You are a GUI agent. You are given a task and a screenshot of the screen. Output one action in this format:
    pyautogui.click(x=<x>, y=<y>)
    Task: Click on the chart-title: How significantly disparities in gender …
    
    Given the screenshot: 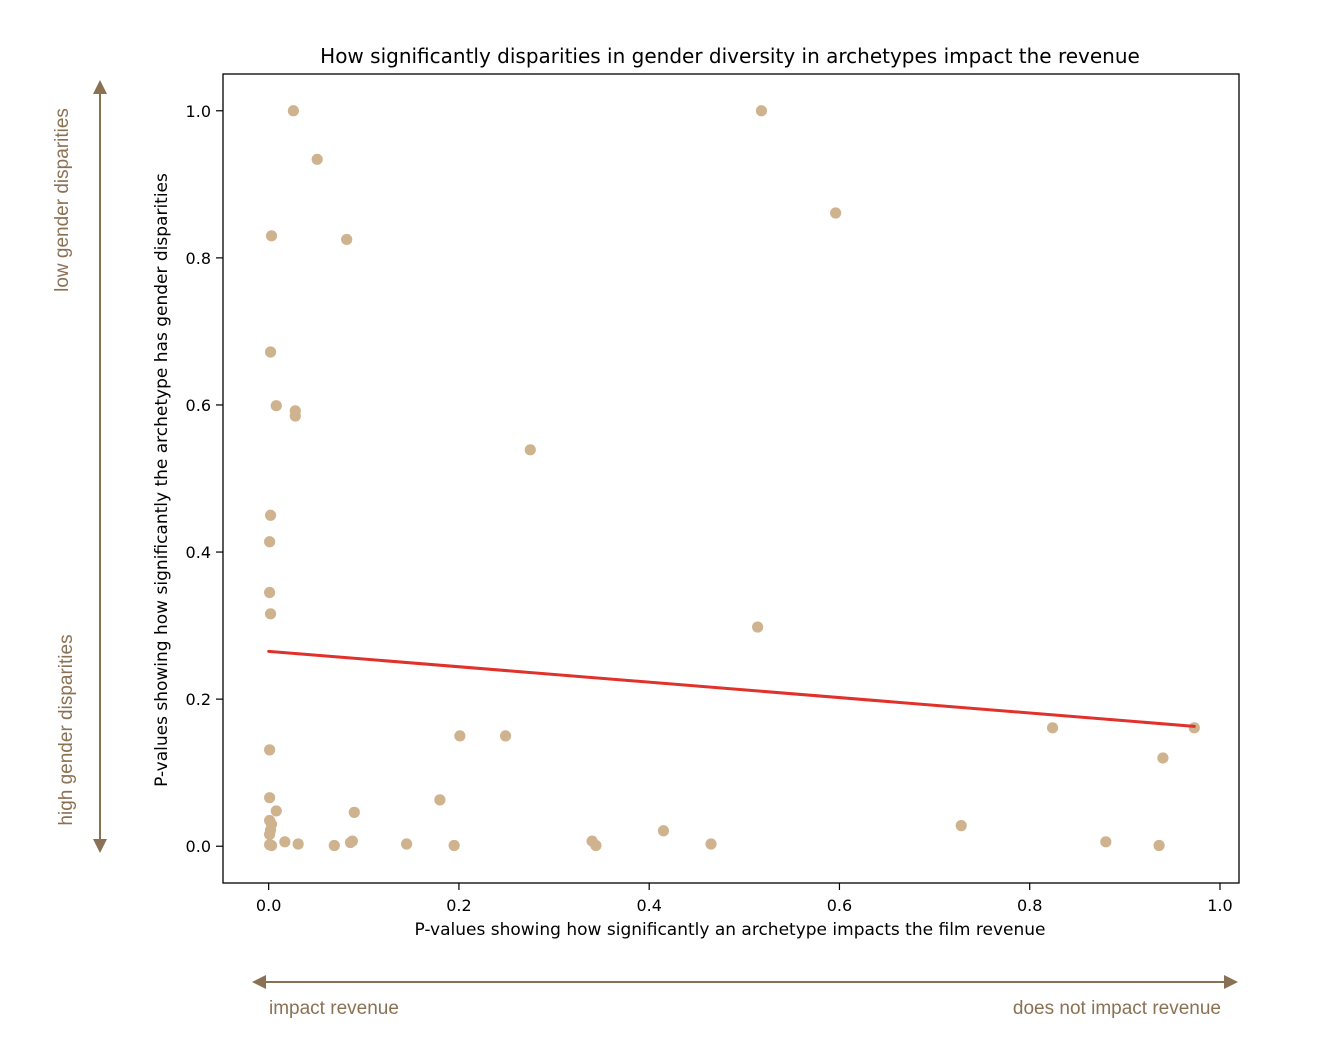 What is the action you would take?
    pyautogui.click(x=730, y=56)
    